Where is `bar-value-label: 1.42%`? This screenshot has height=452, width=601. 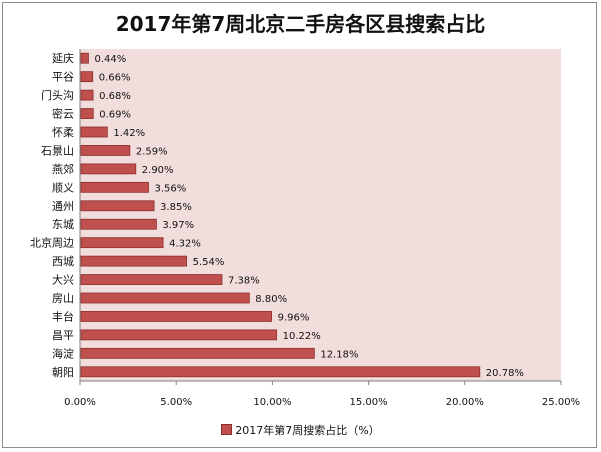 bar-value-label: 1.42% is located at coordinates (129, 133).